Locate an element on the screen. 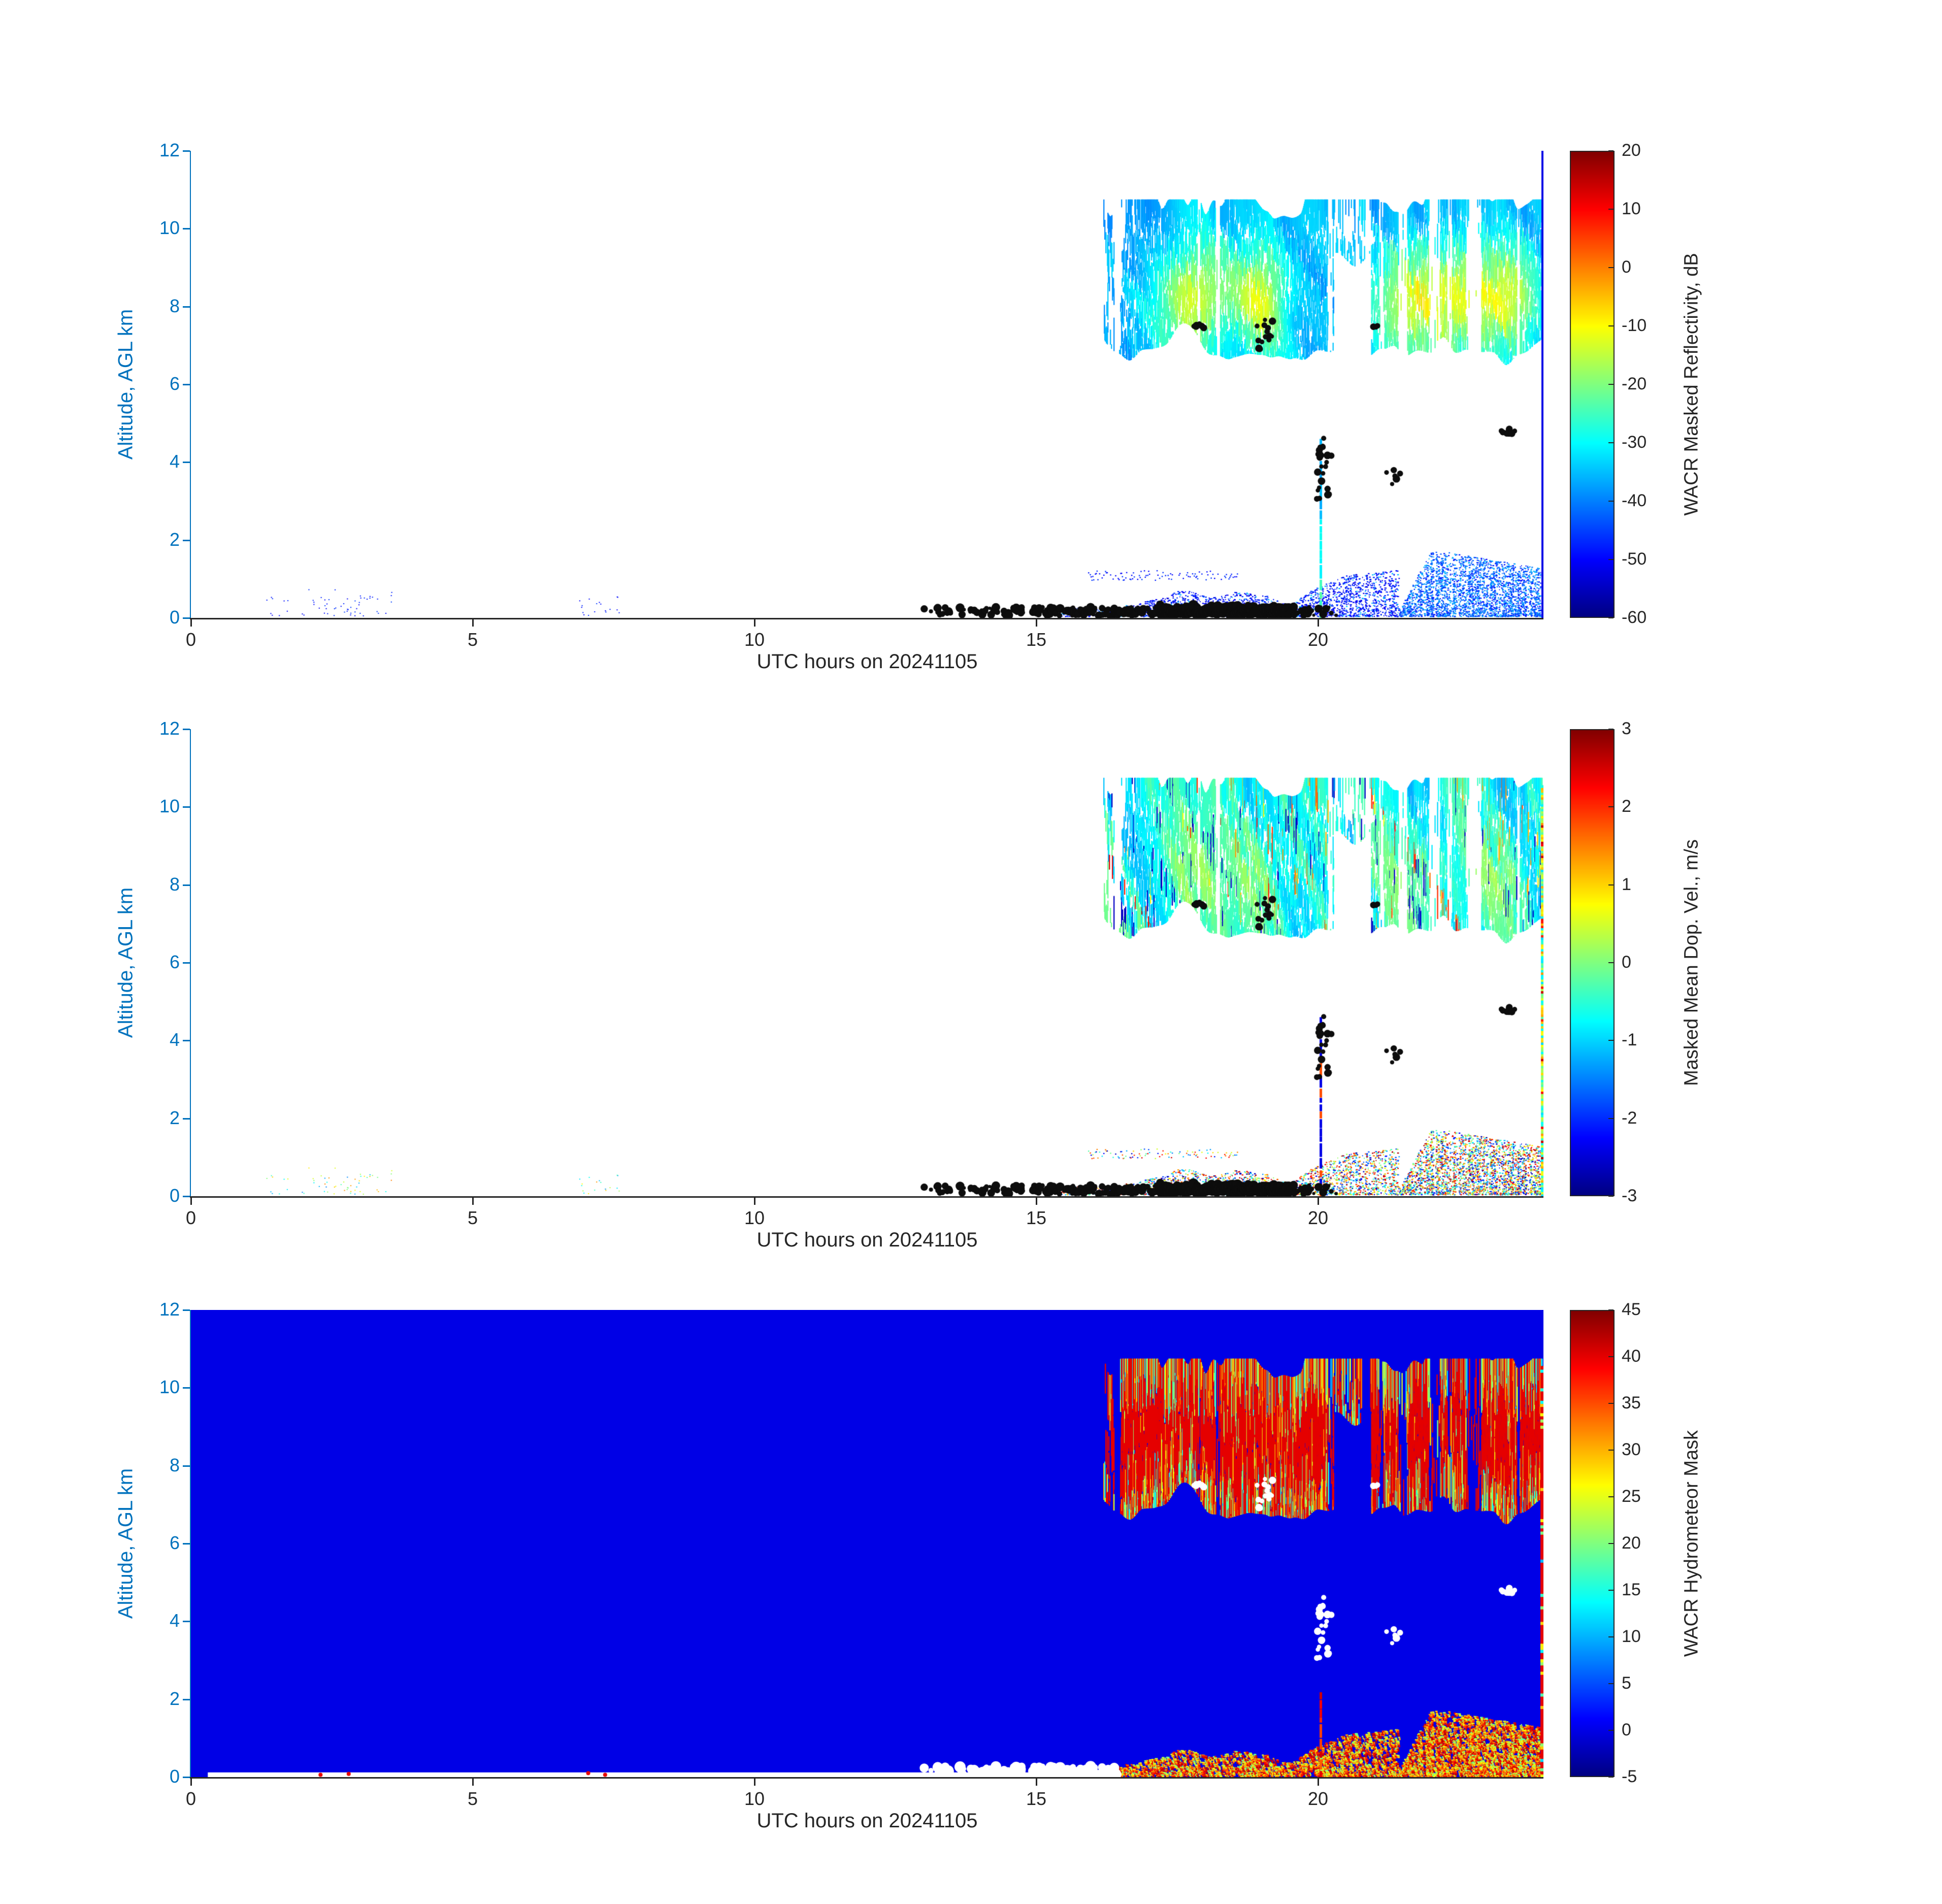 The width and height of the screenshot is (1942, 1904). colorbar-tick-label: 1 is located at coordinates (1626, 884).